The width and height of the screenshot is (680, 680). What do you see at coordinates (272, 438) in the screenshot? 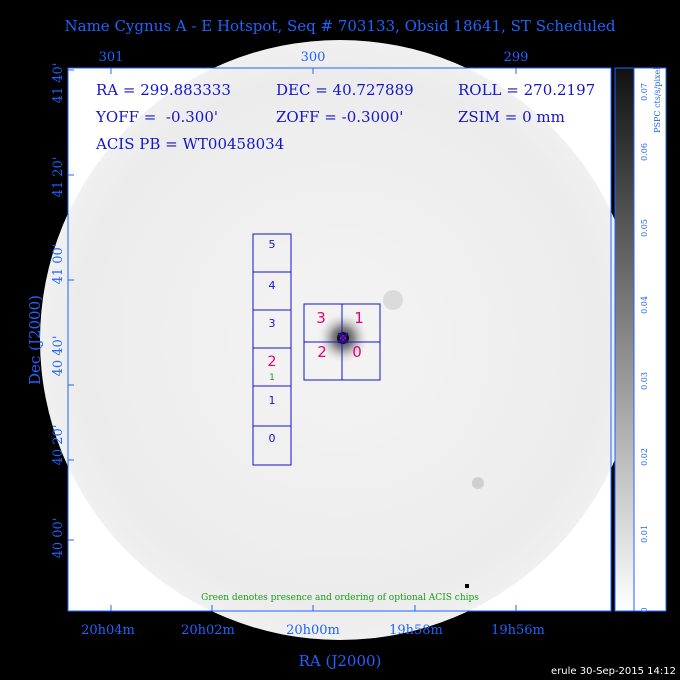
I see `acis-s-chip-label: 0` at bounding box center [272, 438].